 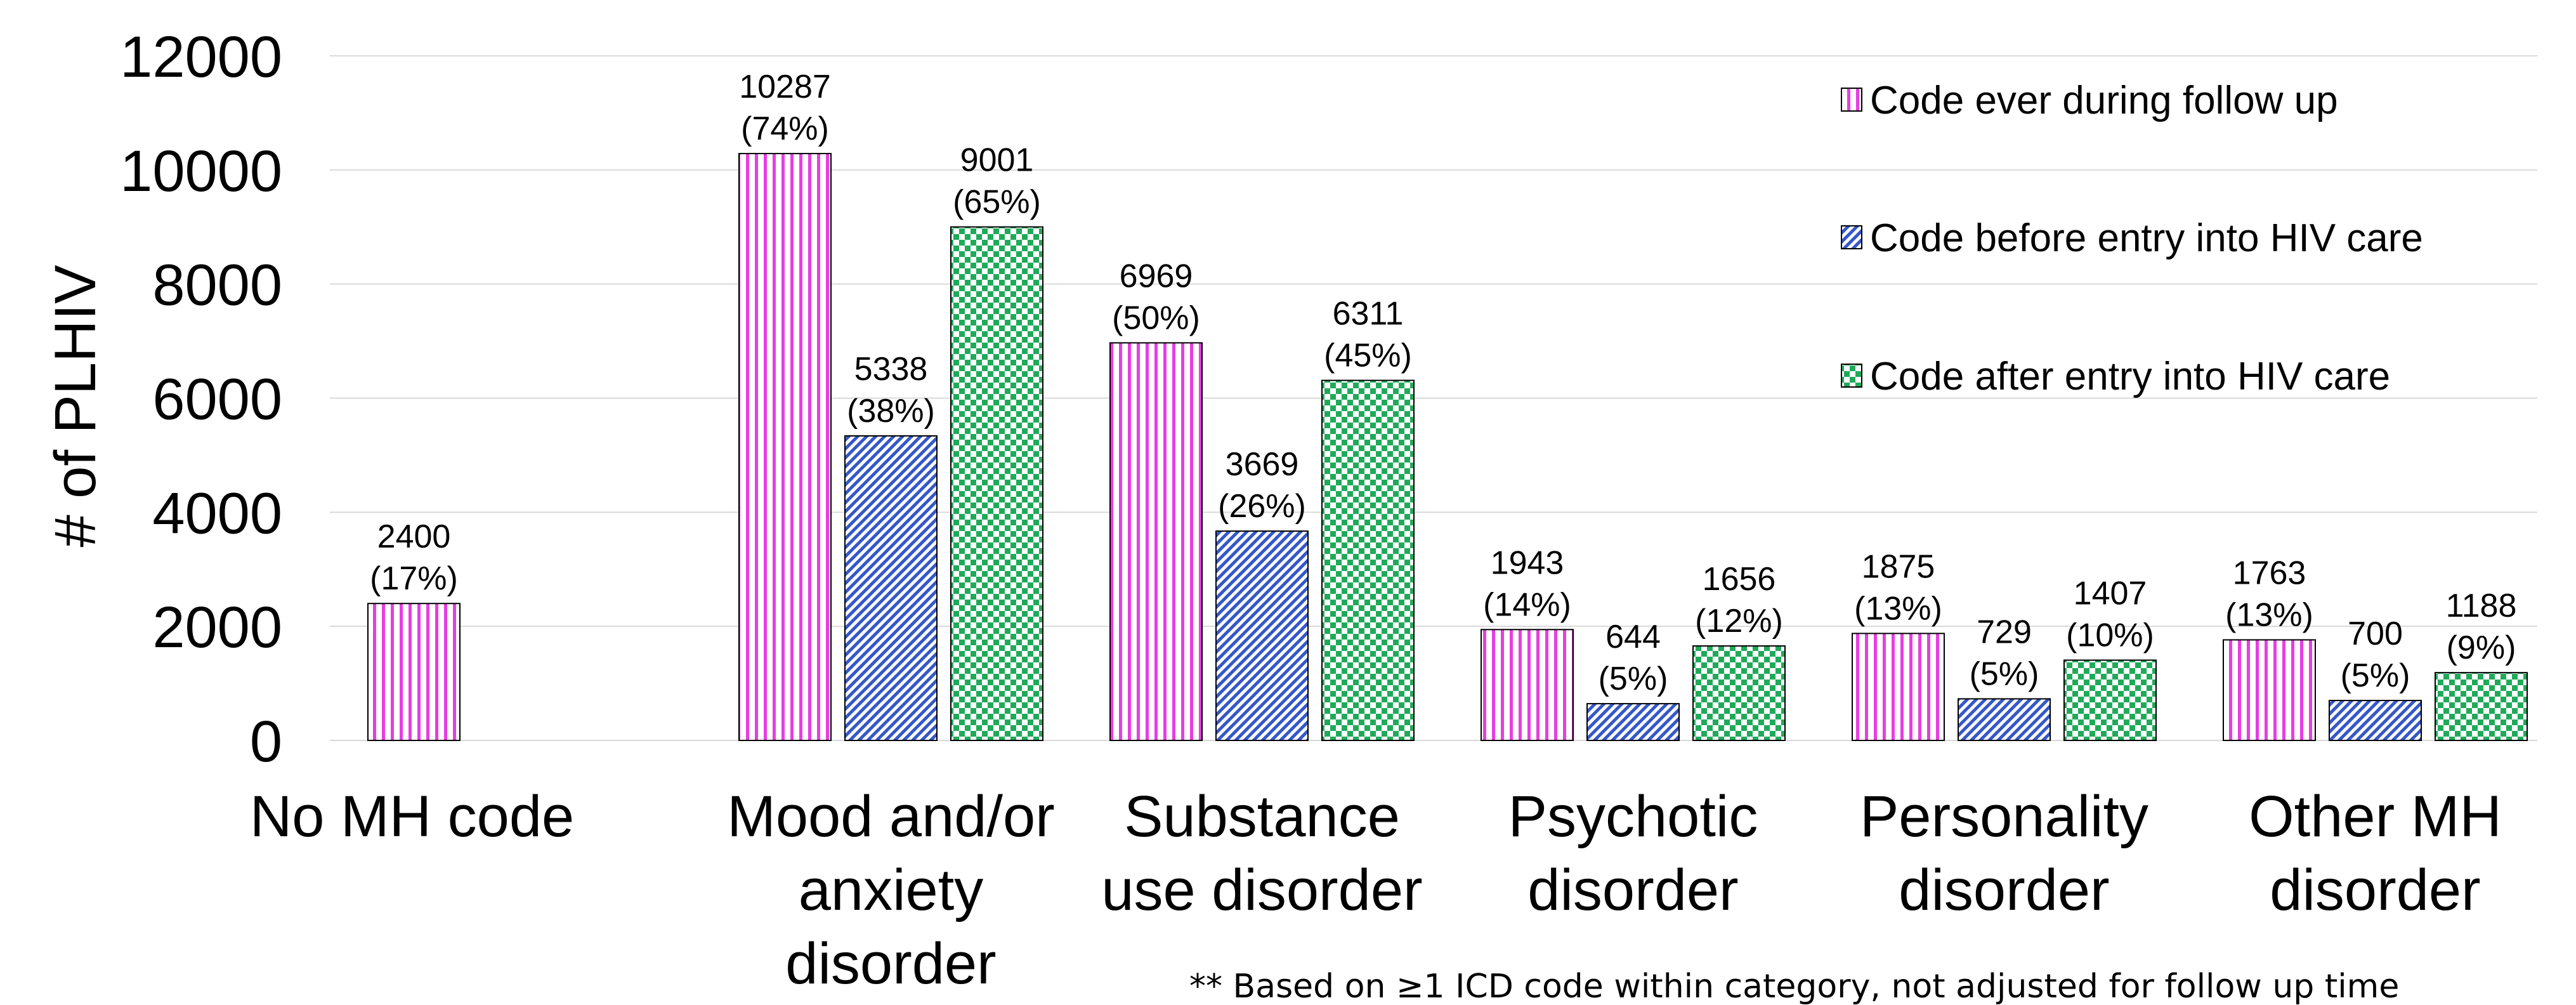 What do you see at coordinates (1633, 853) in the screenshot?
I see `x-category-label: Psychotic disorder` at bounding box center [1633, 853].